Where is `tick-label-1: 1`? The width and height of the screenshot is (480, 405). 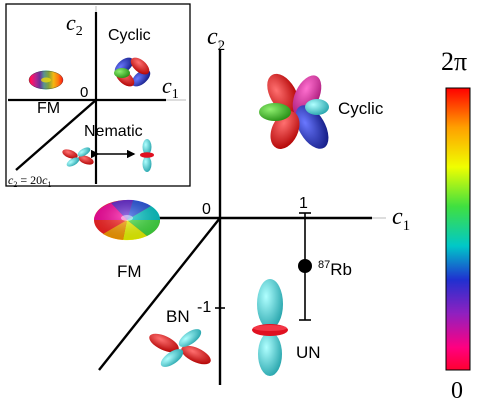 tick-label-1: 1 is located at coordinates (303, 203).